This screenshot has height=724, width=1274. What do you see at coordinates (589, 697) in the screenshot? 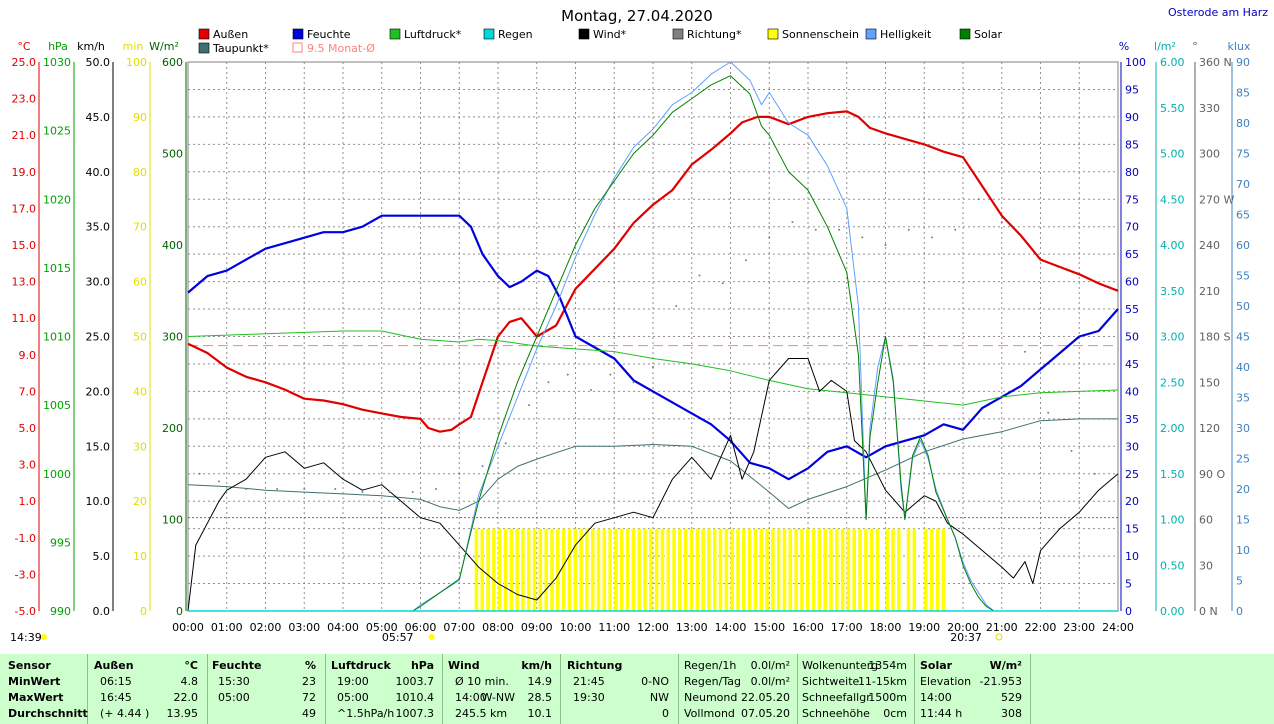
I see `summary-cell: 19:30` at bounding box center [589, 697].